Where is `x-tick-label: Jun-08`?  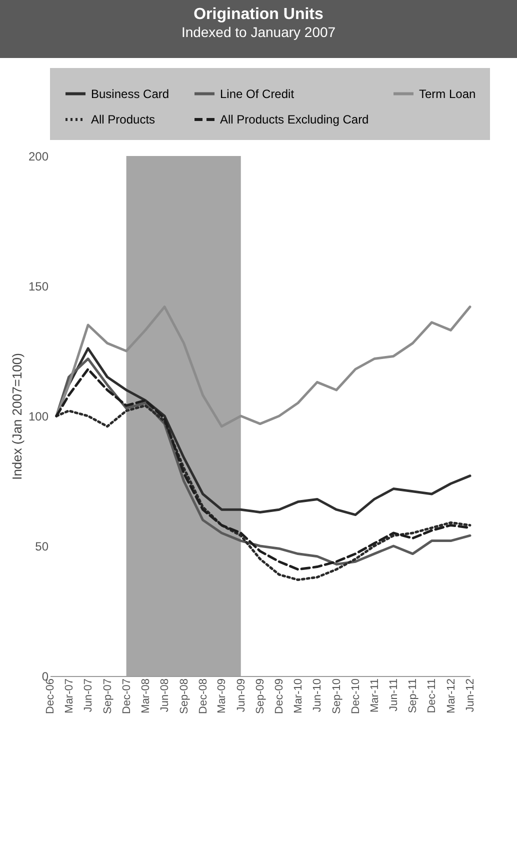 x-tick-label: Jun-08 is located at coordinates (165, 695).